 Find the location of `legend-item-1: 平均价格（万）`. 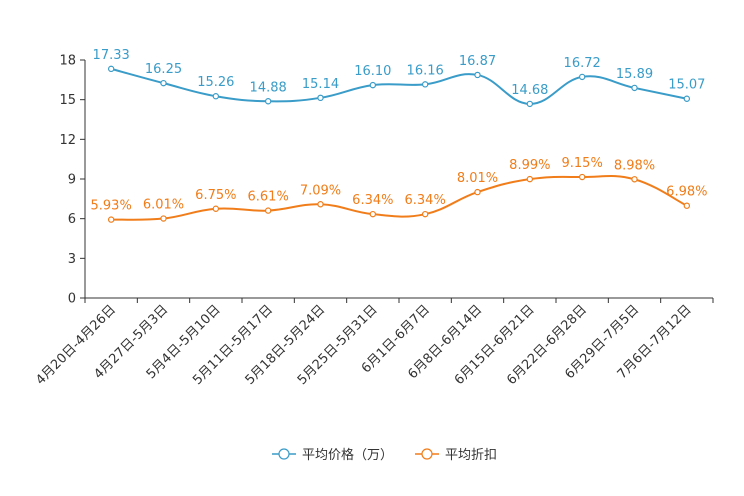

legend-item-1: 平均价格（万） is located at coordinates (332, 455).